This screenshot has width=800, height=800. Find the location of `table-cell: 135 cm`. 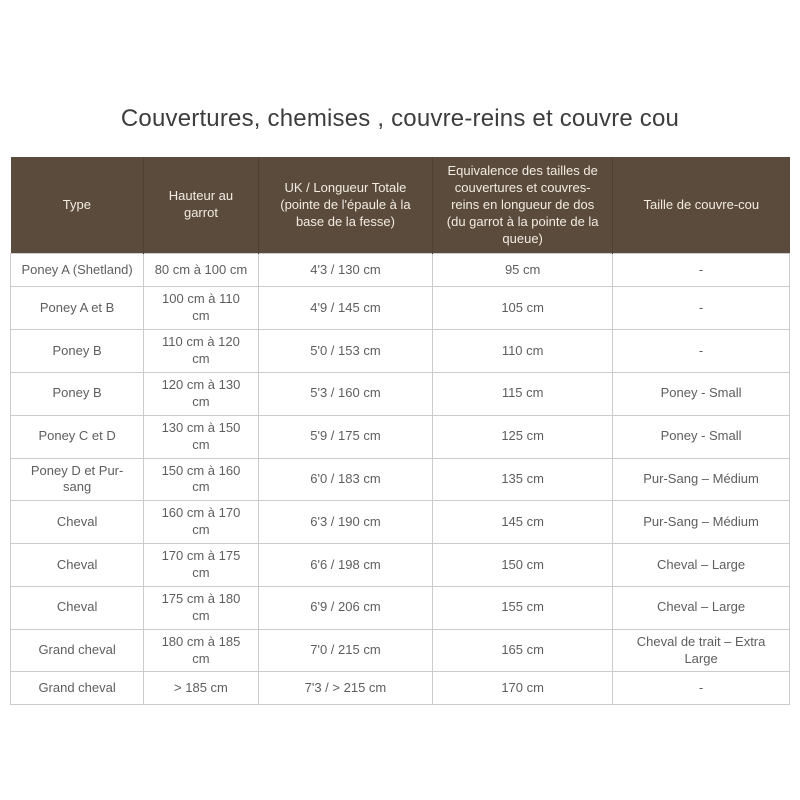

table-cell: 135 cm is located at coordinates (523, 479).